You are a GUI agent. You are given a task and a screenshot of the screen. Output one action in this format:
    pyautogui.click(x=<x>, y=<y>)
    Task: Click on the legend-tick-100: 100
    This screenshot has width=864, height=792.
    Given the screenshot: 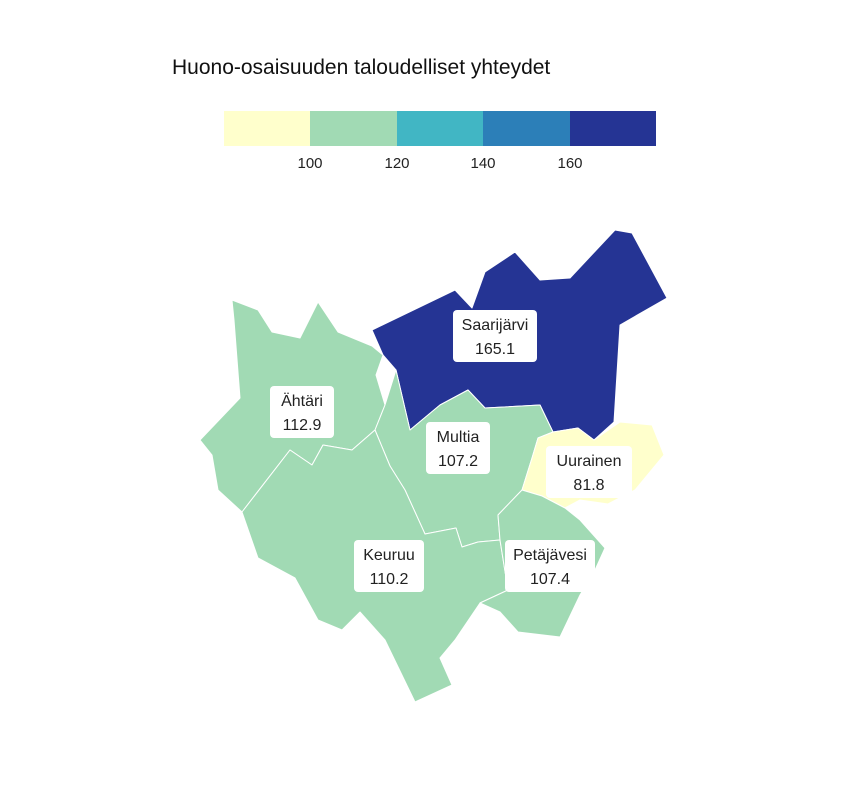 What is the action you would take?
    pyautogui.click(x=310, y=163)
    